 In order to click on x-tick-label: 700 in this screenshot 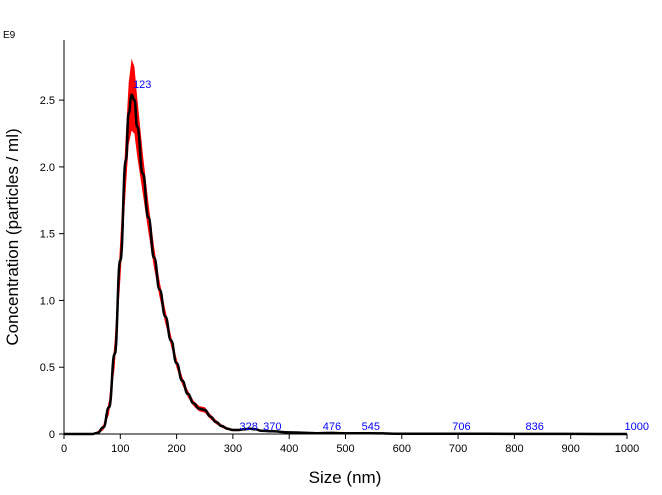, I will do `click(458, 449)`.